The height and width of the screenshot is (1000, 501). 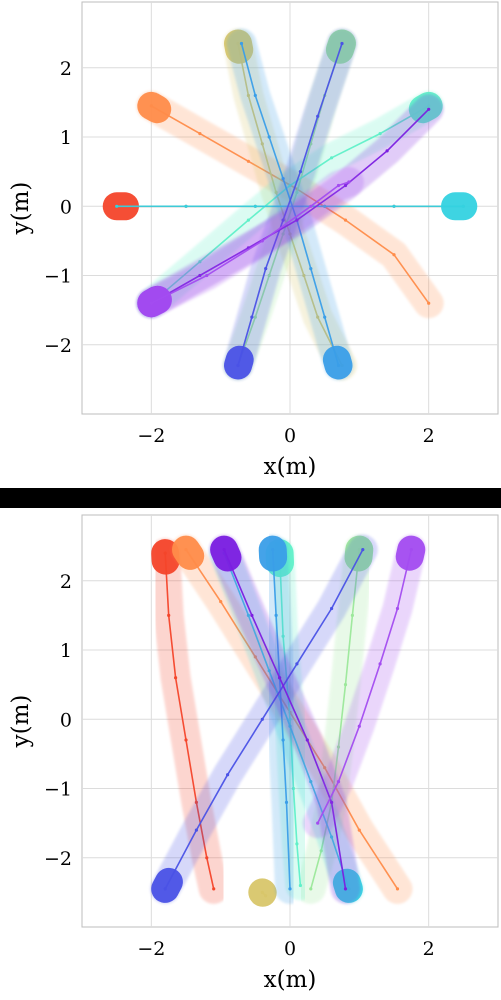 I want to click on top-xtick-label-2: 2, so click(x=429, y=436).